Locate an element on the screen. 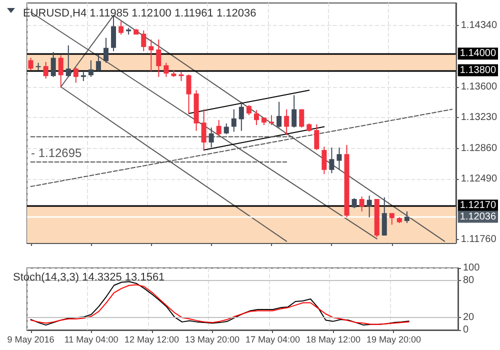 This screenshot has width=500, height=350. ref-line-label: 1.12036 is located at coordinates (478, 216).